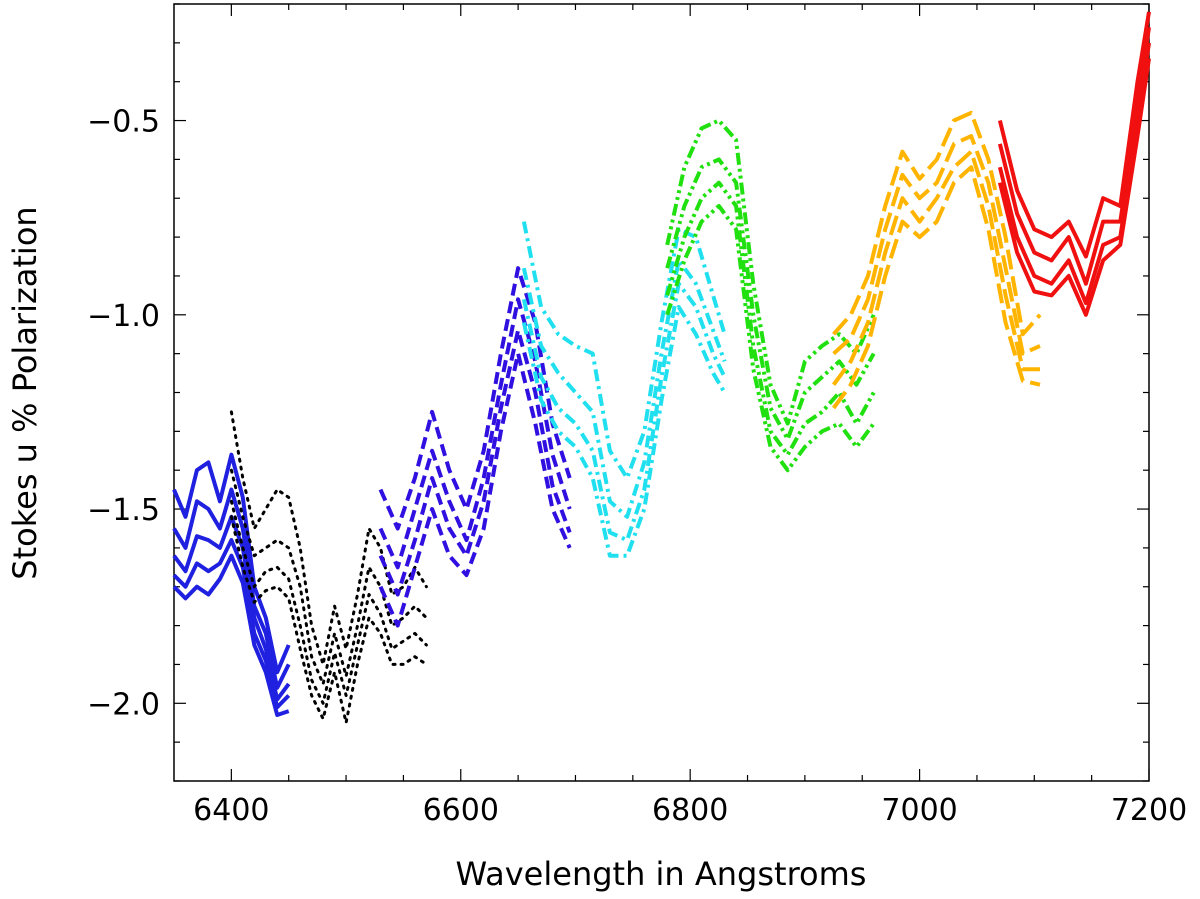 The height and width of the screenshot is (899, 1200). What do you see at coordinates (1149, 810) in the screenshot?
I see `x-tick-label: 7200` at bounding box center [1149, 810].